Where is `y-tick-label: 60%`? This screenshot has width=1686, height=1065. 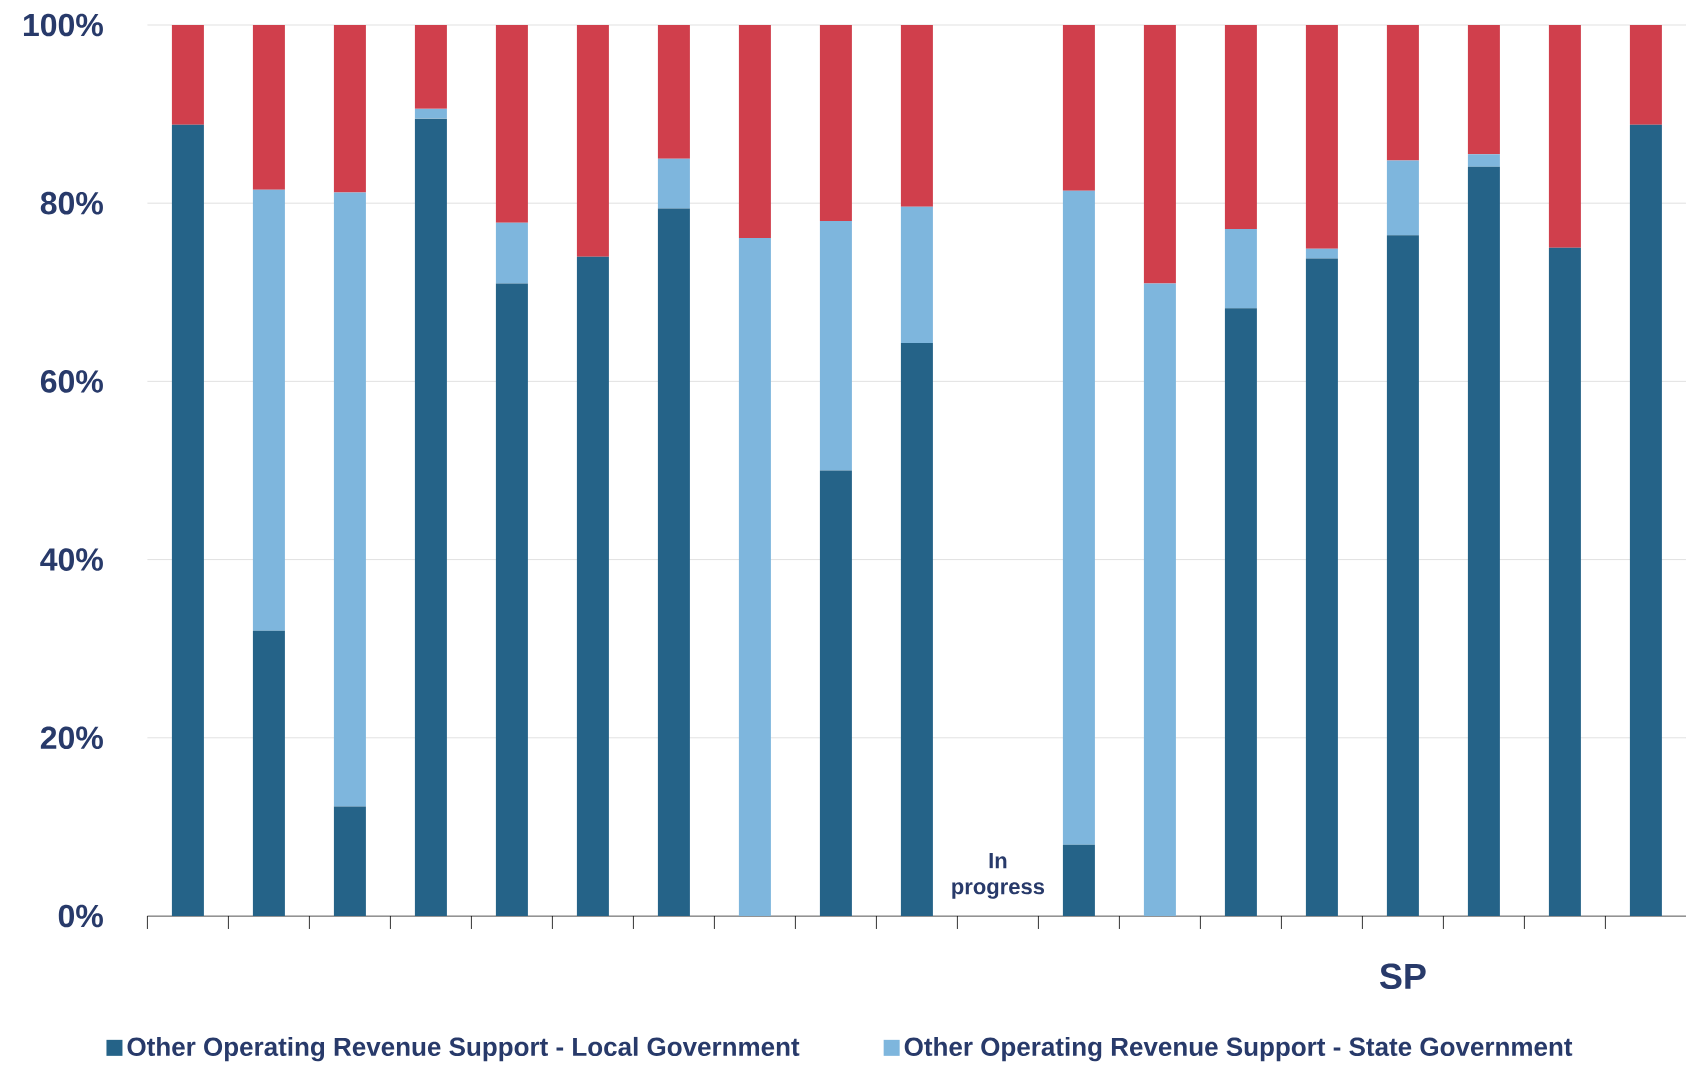
y-tick-label: 60% is located at coordinates (71, 381).